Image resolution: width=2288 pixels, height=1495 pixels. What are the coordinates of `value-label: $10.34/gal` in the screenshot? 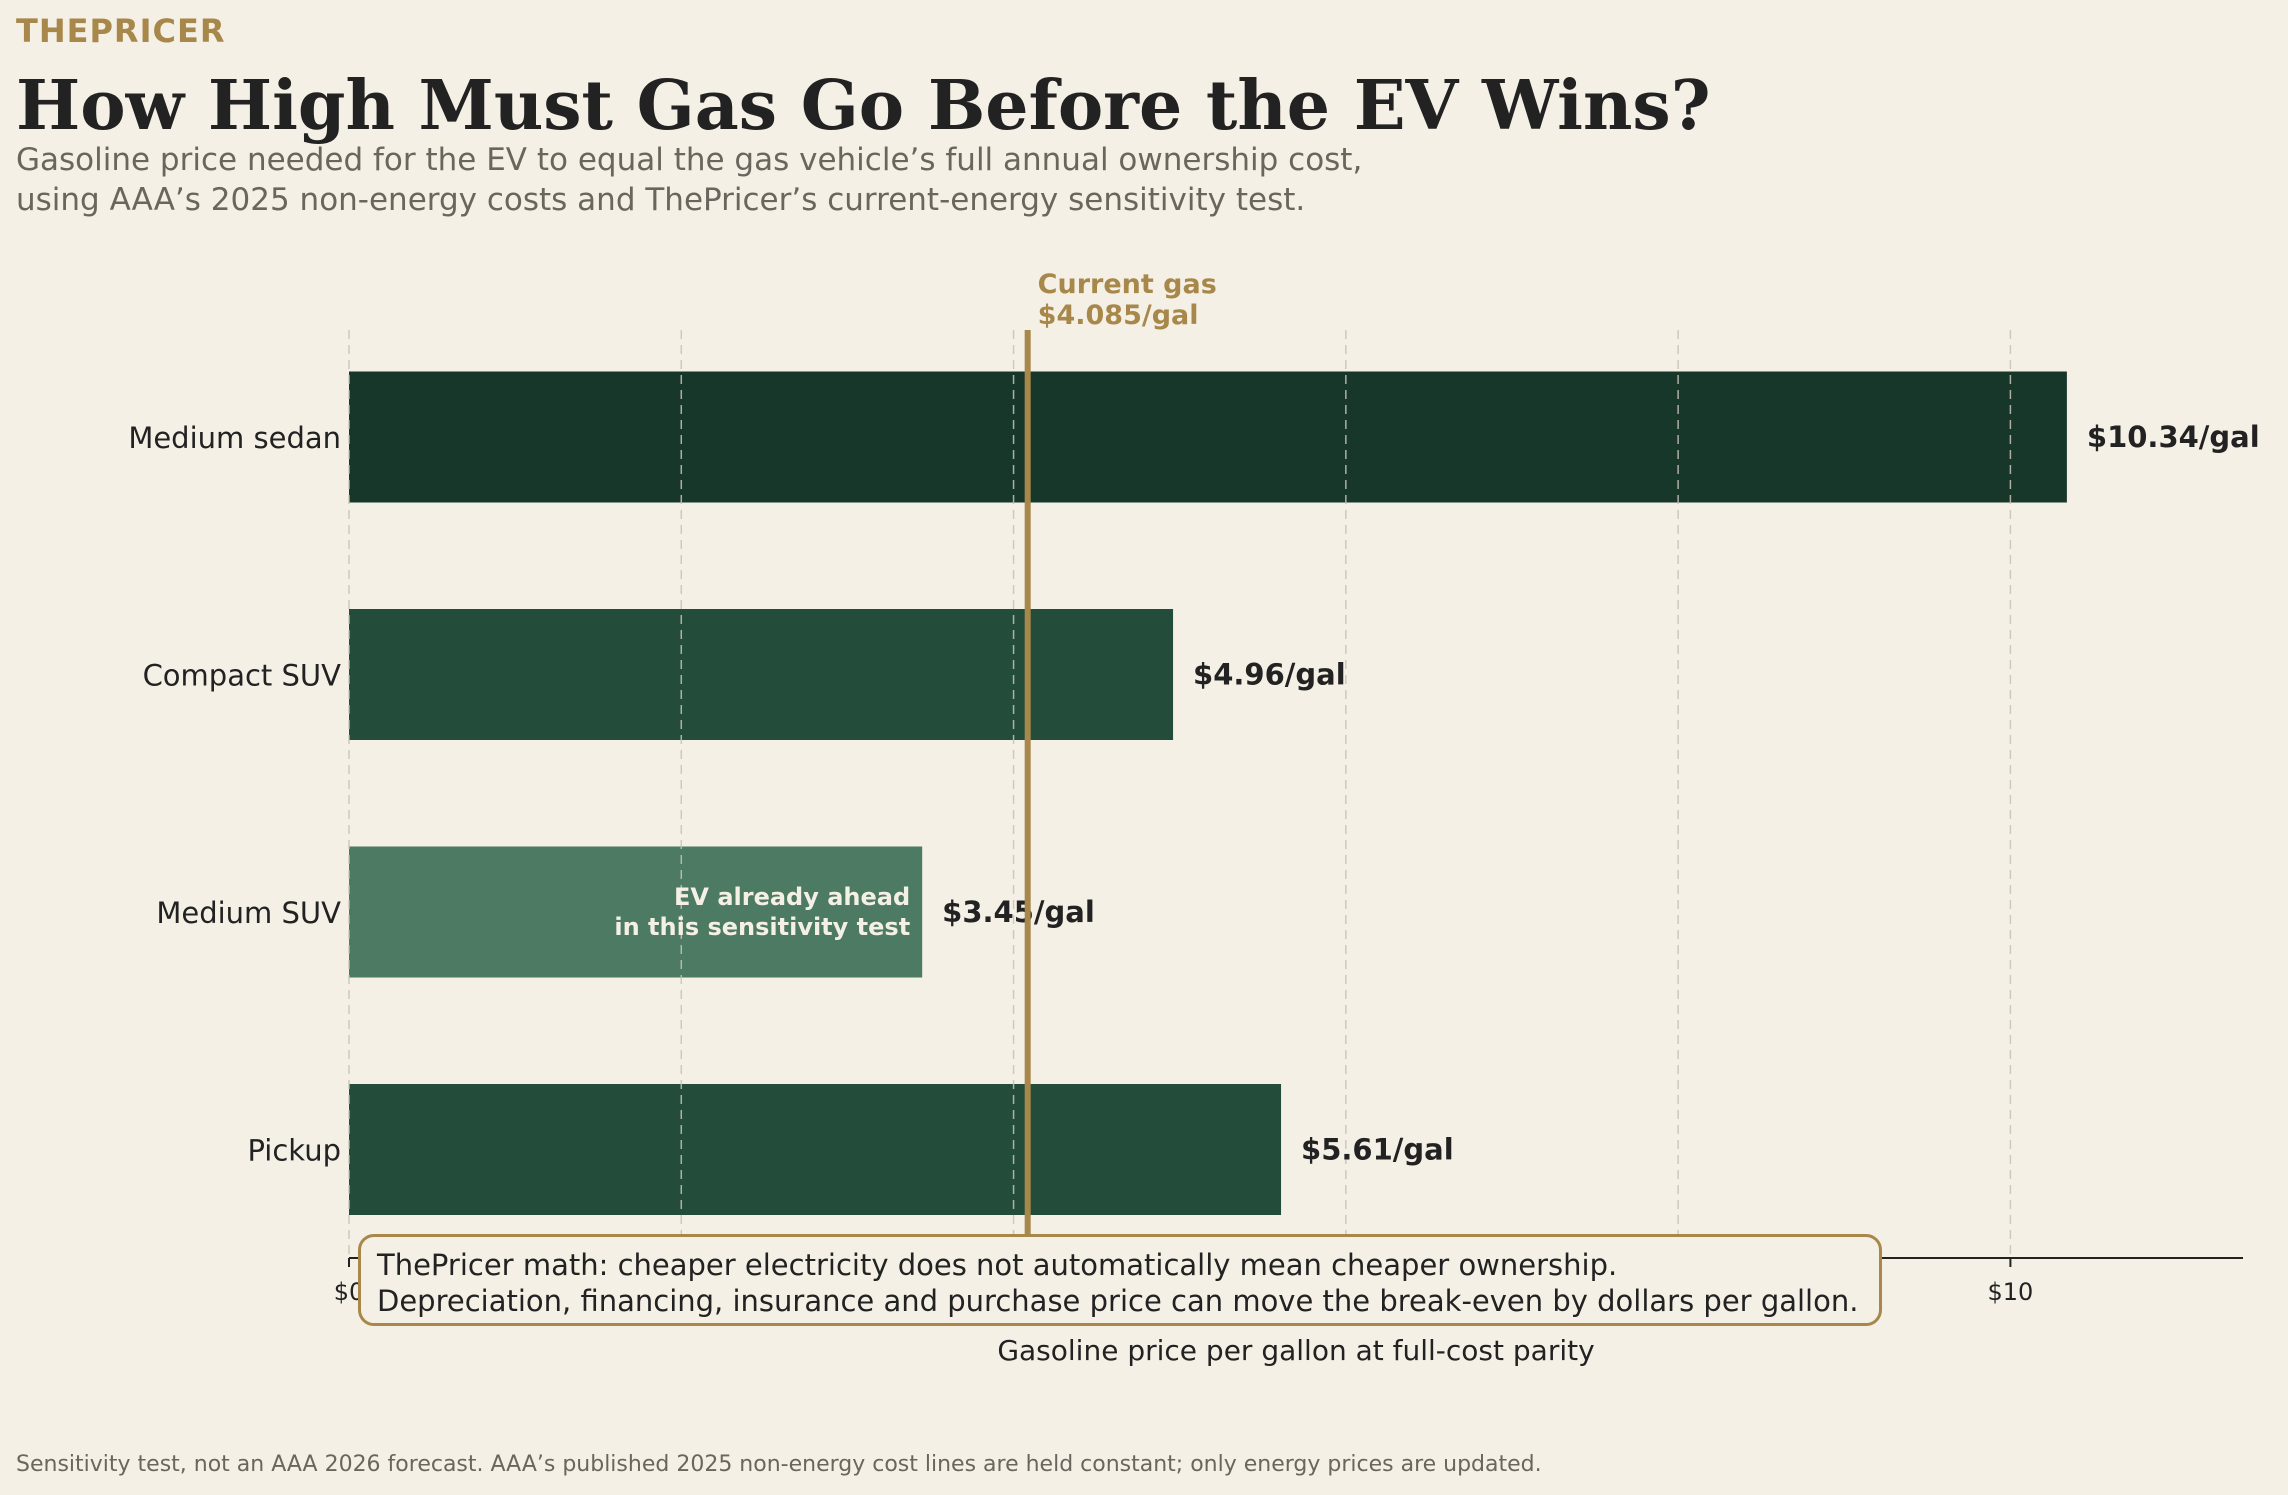 It's located at (2173, 437).